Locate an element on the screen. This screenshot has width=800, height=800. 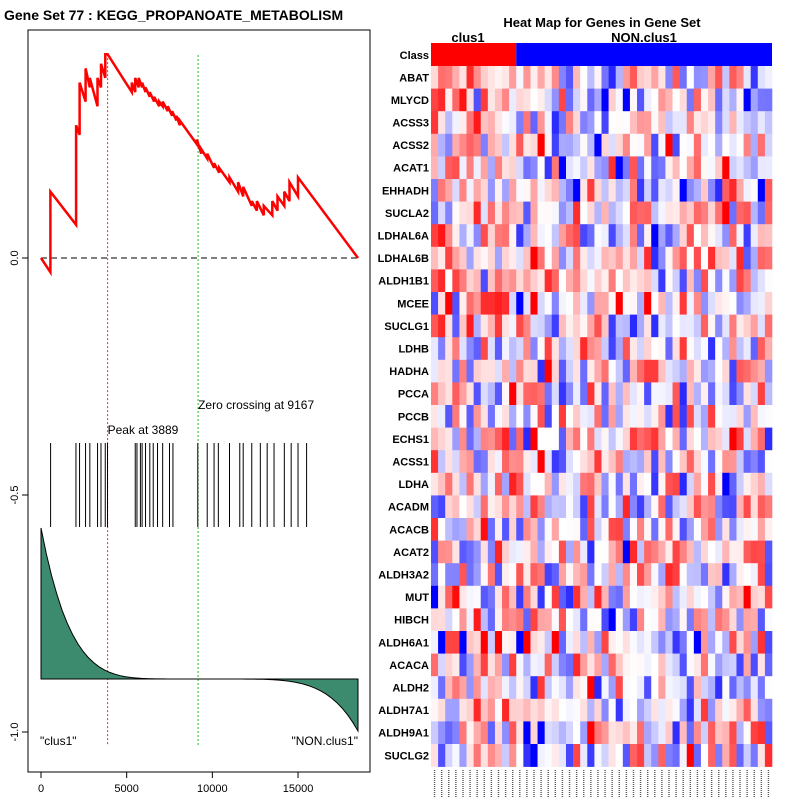
y-tick-label: -0.5 is located at coordinates (15, 495).